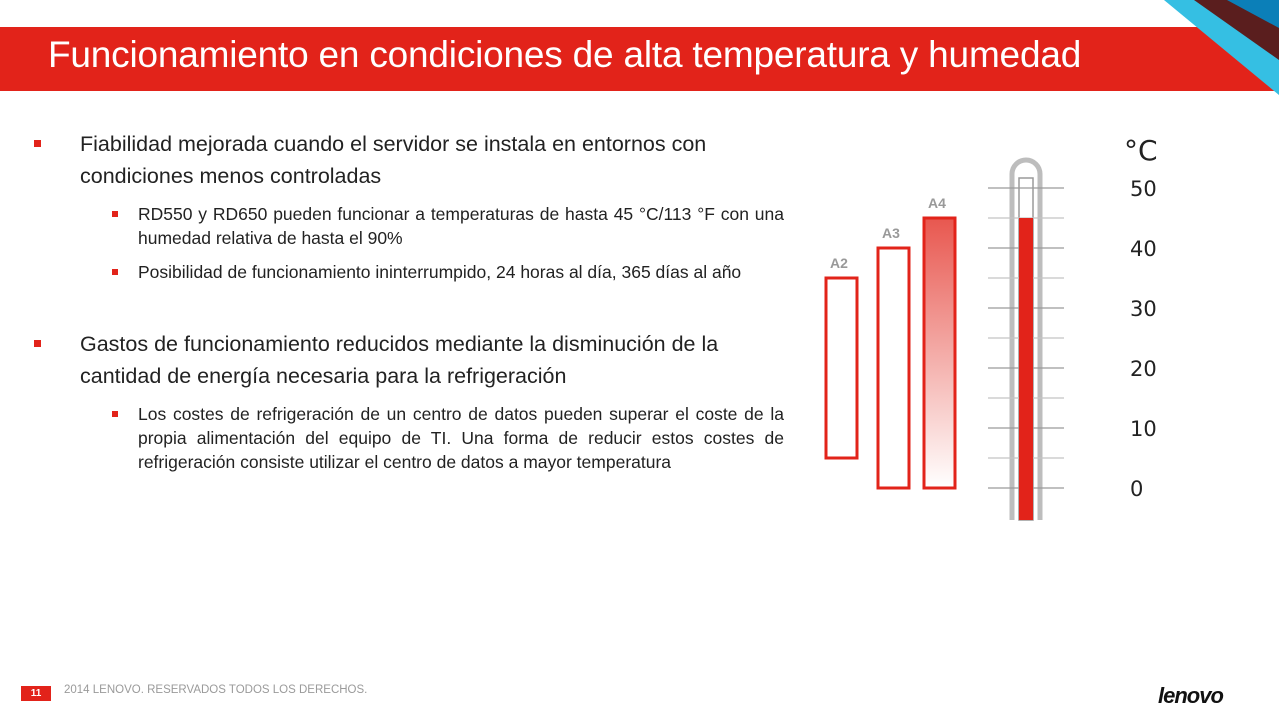 The width and height of the screenshot is (1279, 720). I want to click on class-label-a3: A3, so click(891, 233).